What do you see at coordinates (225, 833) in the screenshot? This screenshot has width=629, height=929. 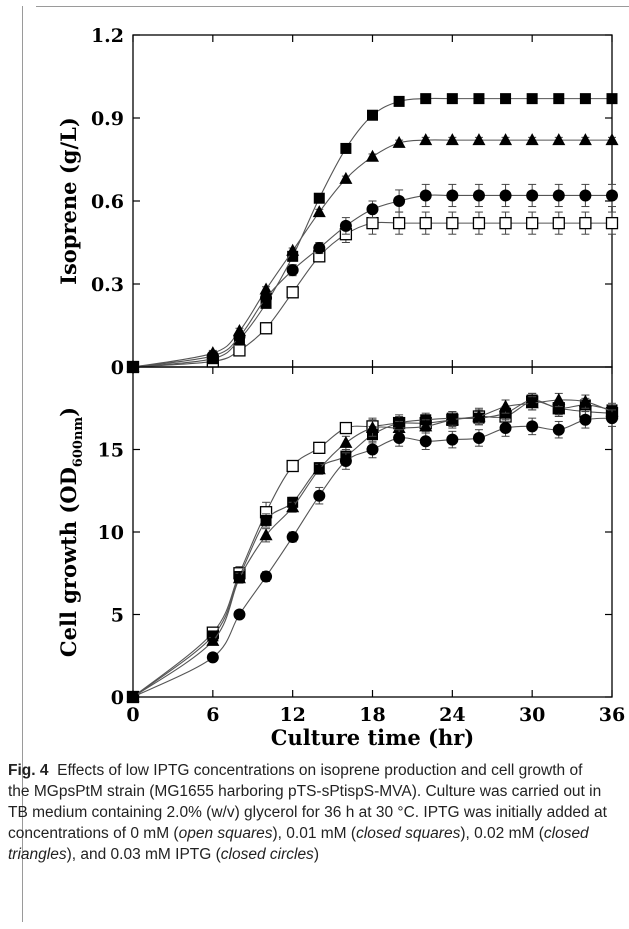 I see `caption-italic-term: open squares` at bounding box center [225, 833].